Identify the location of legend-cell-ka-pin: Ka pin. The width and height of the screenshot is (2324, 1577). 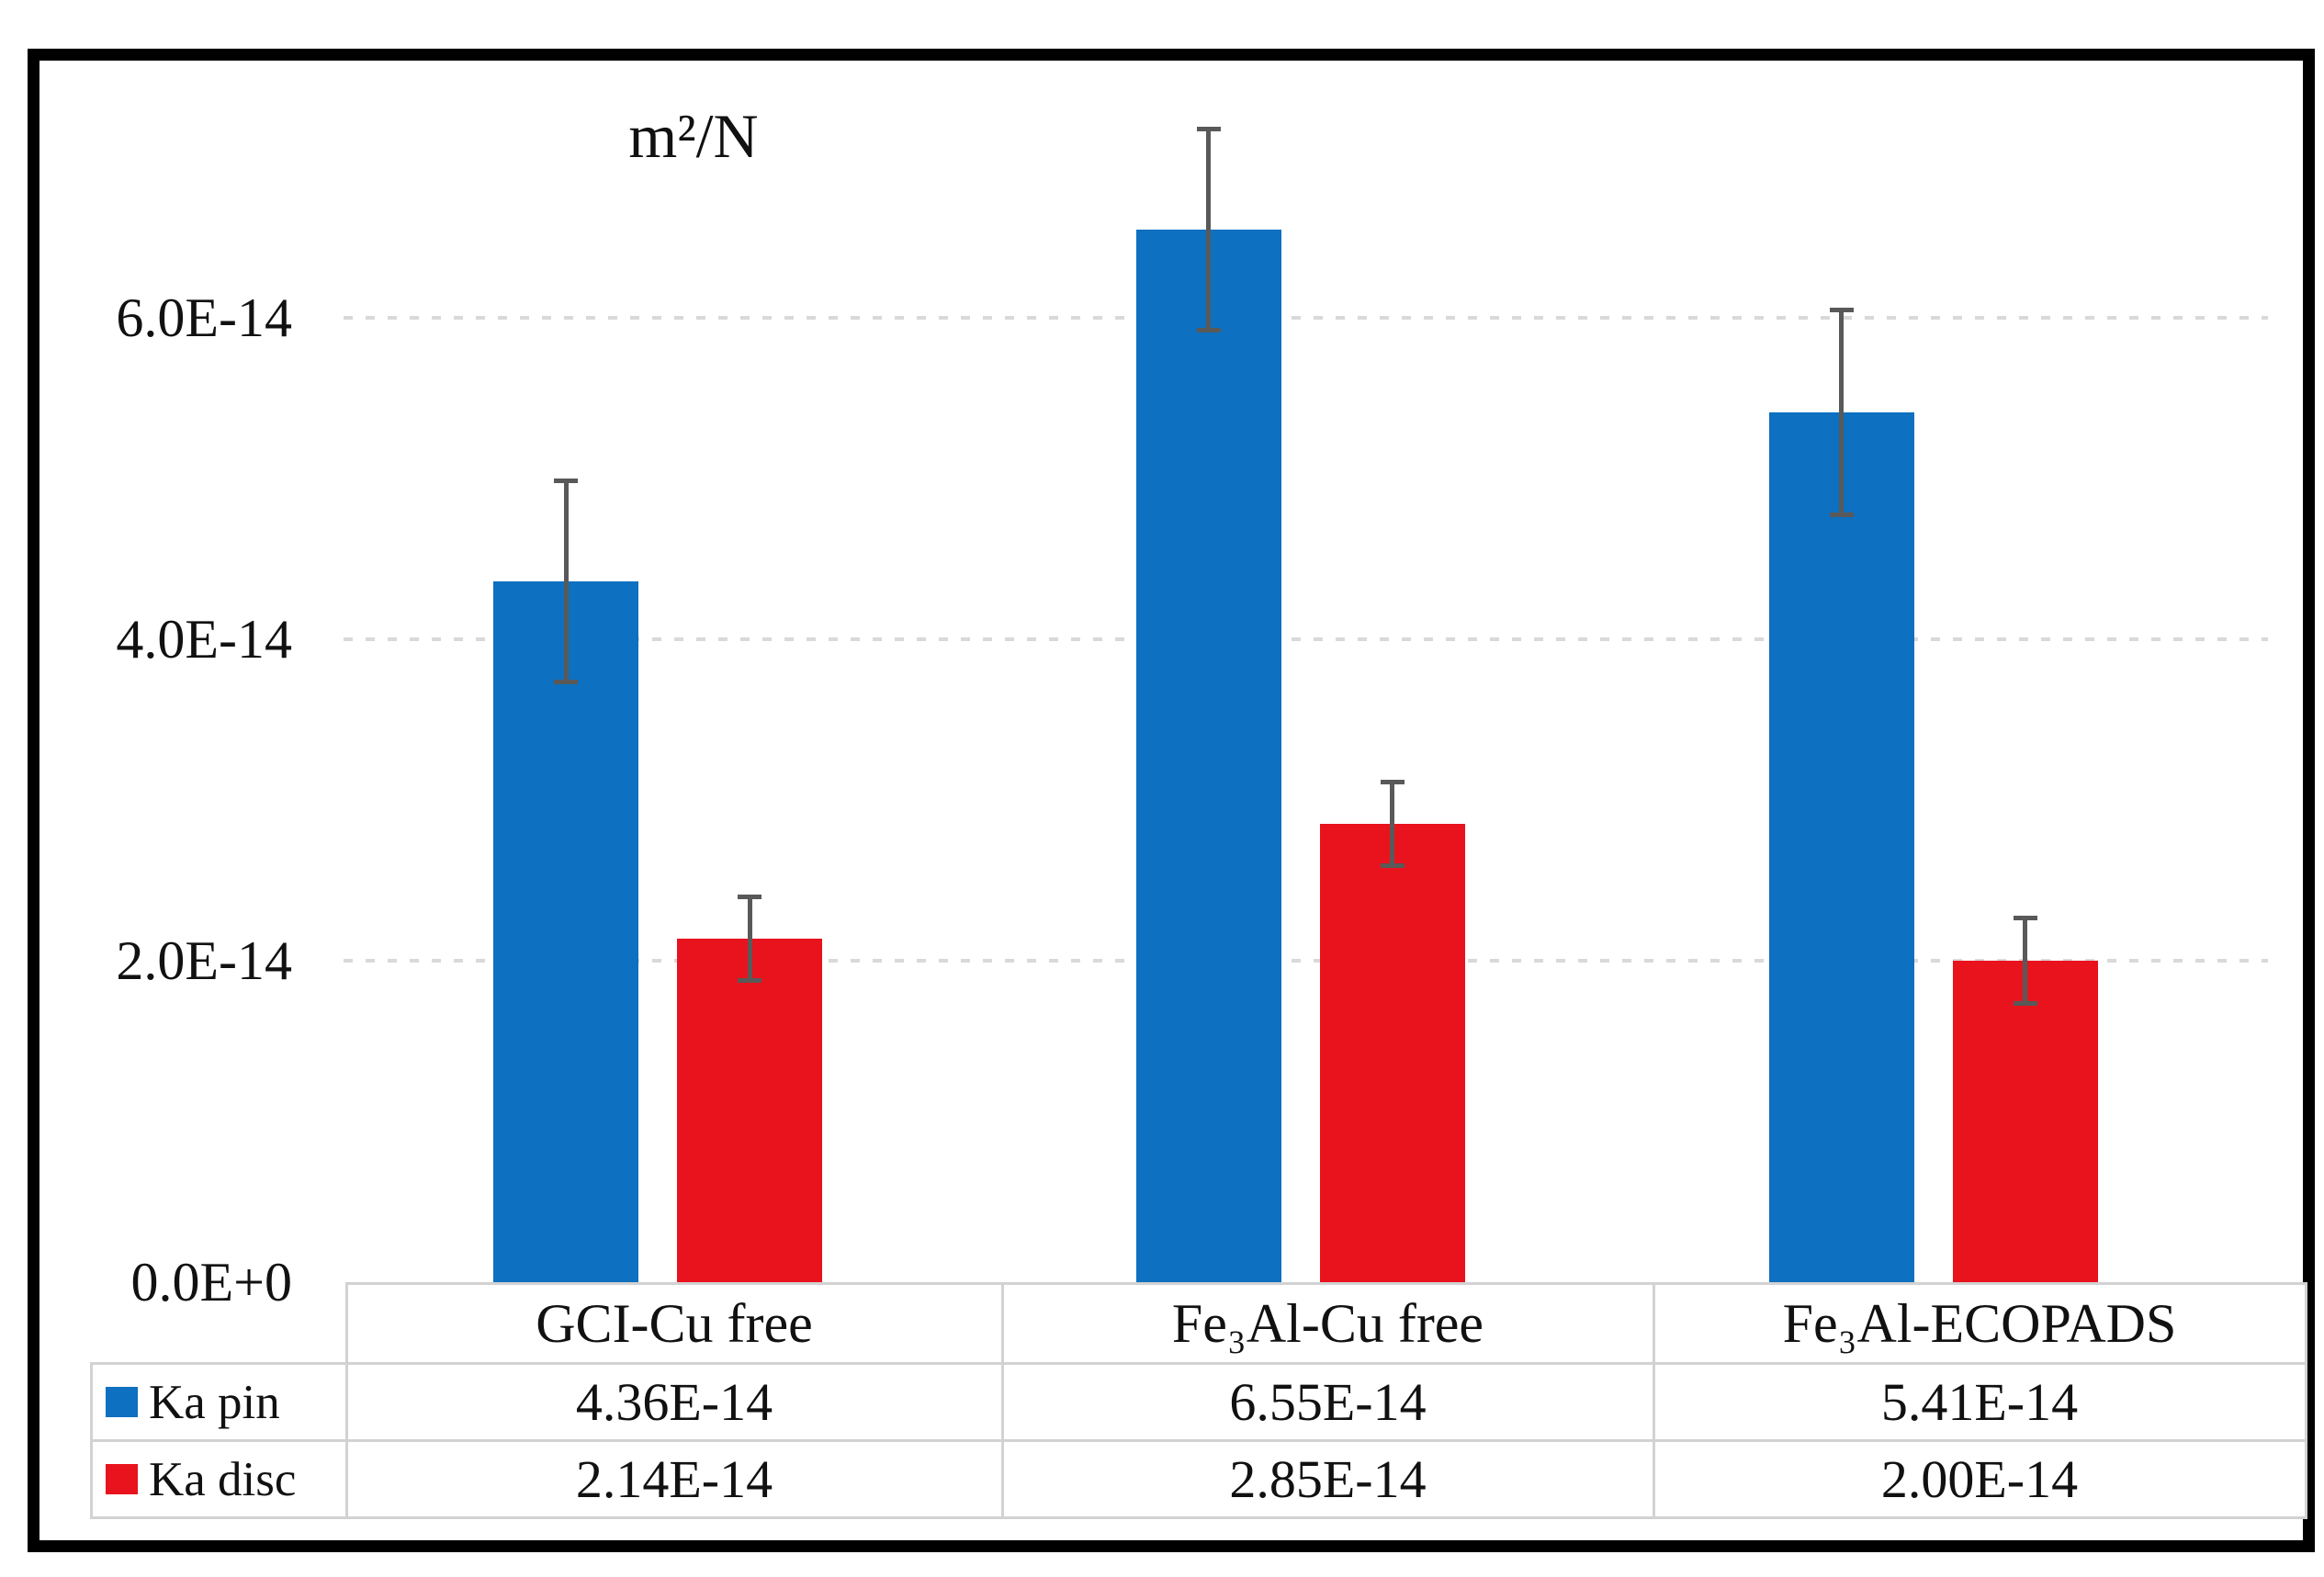
(219, 1402).